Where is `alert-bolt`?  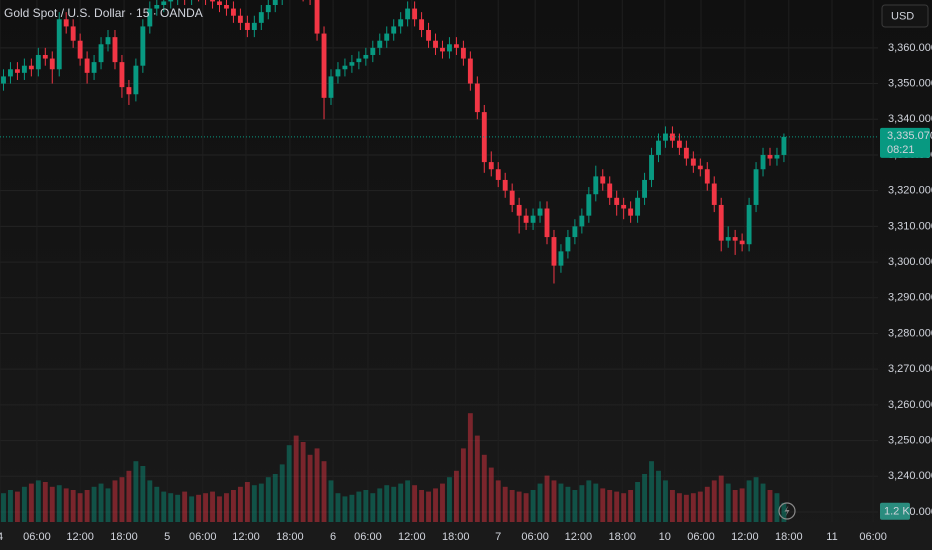 alert-bolt is located at coordinates (787, 511).